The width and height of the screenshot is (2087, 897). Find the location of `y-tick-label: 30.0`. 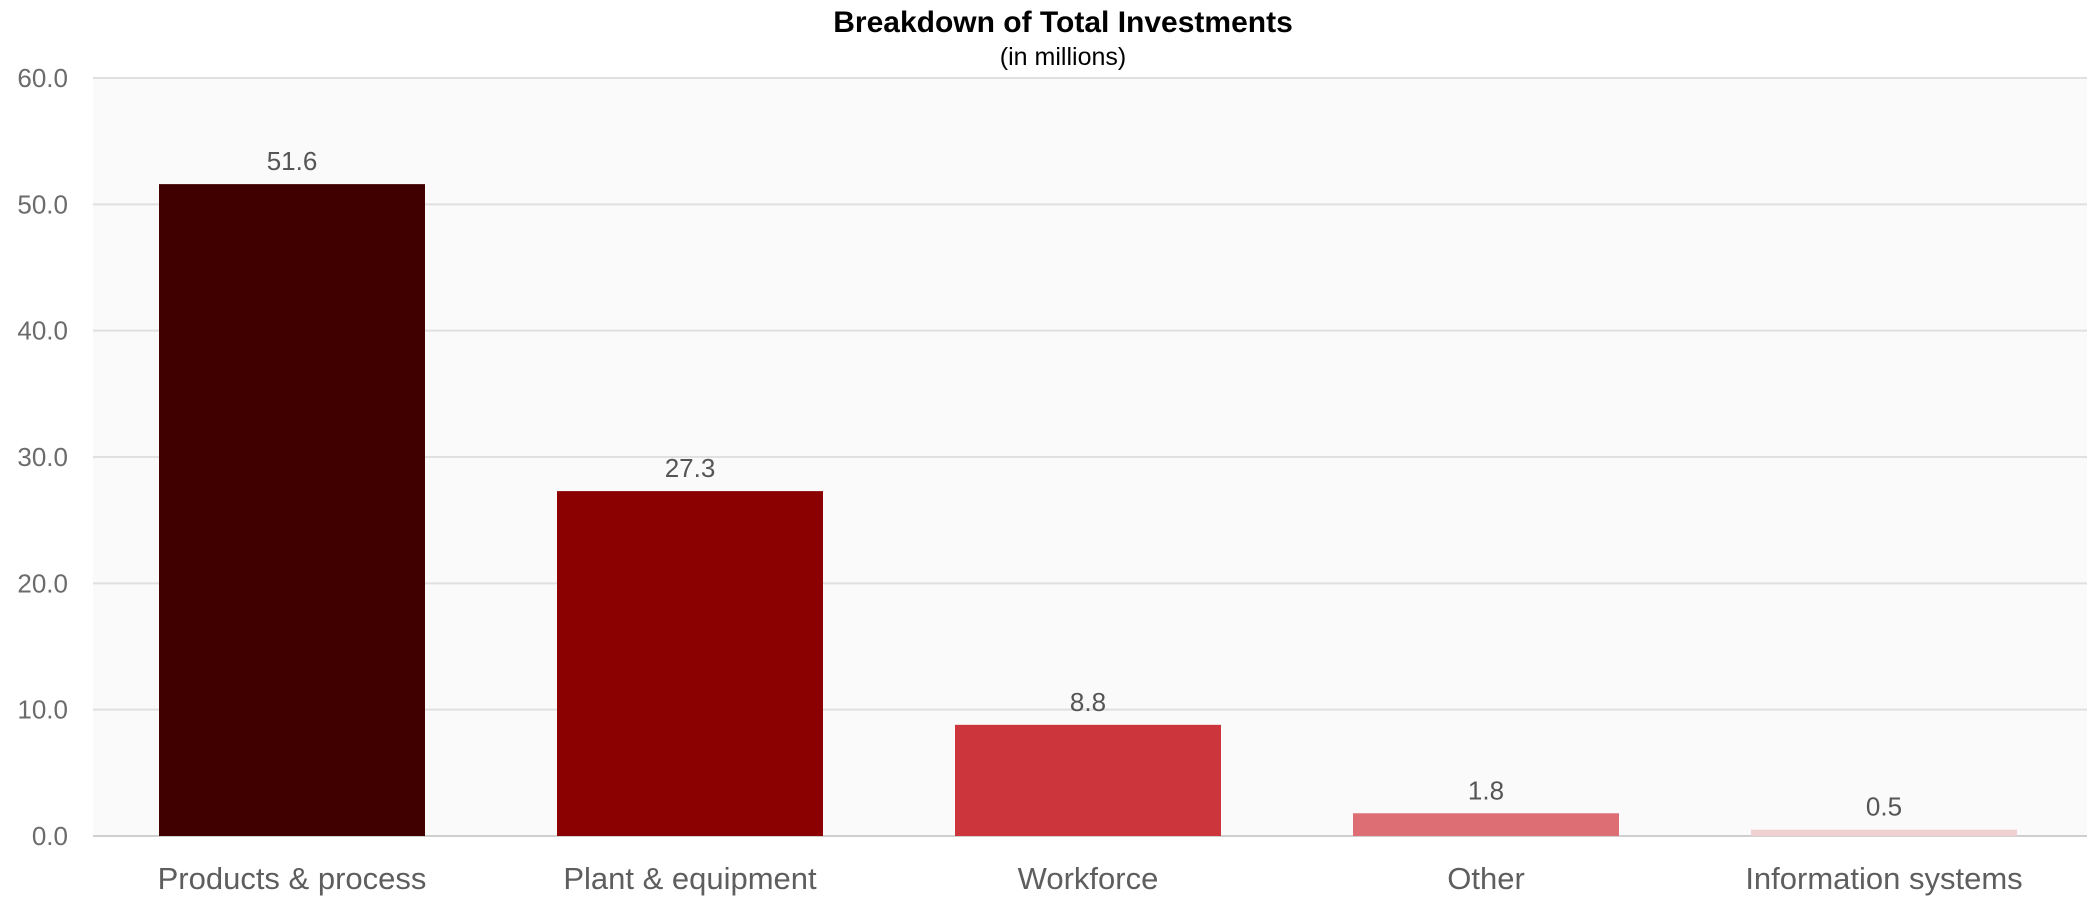

y-tick-label: 30.0 is located at coordinates (42, 457).